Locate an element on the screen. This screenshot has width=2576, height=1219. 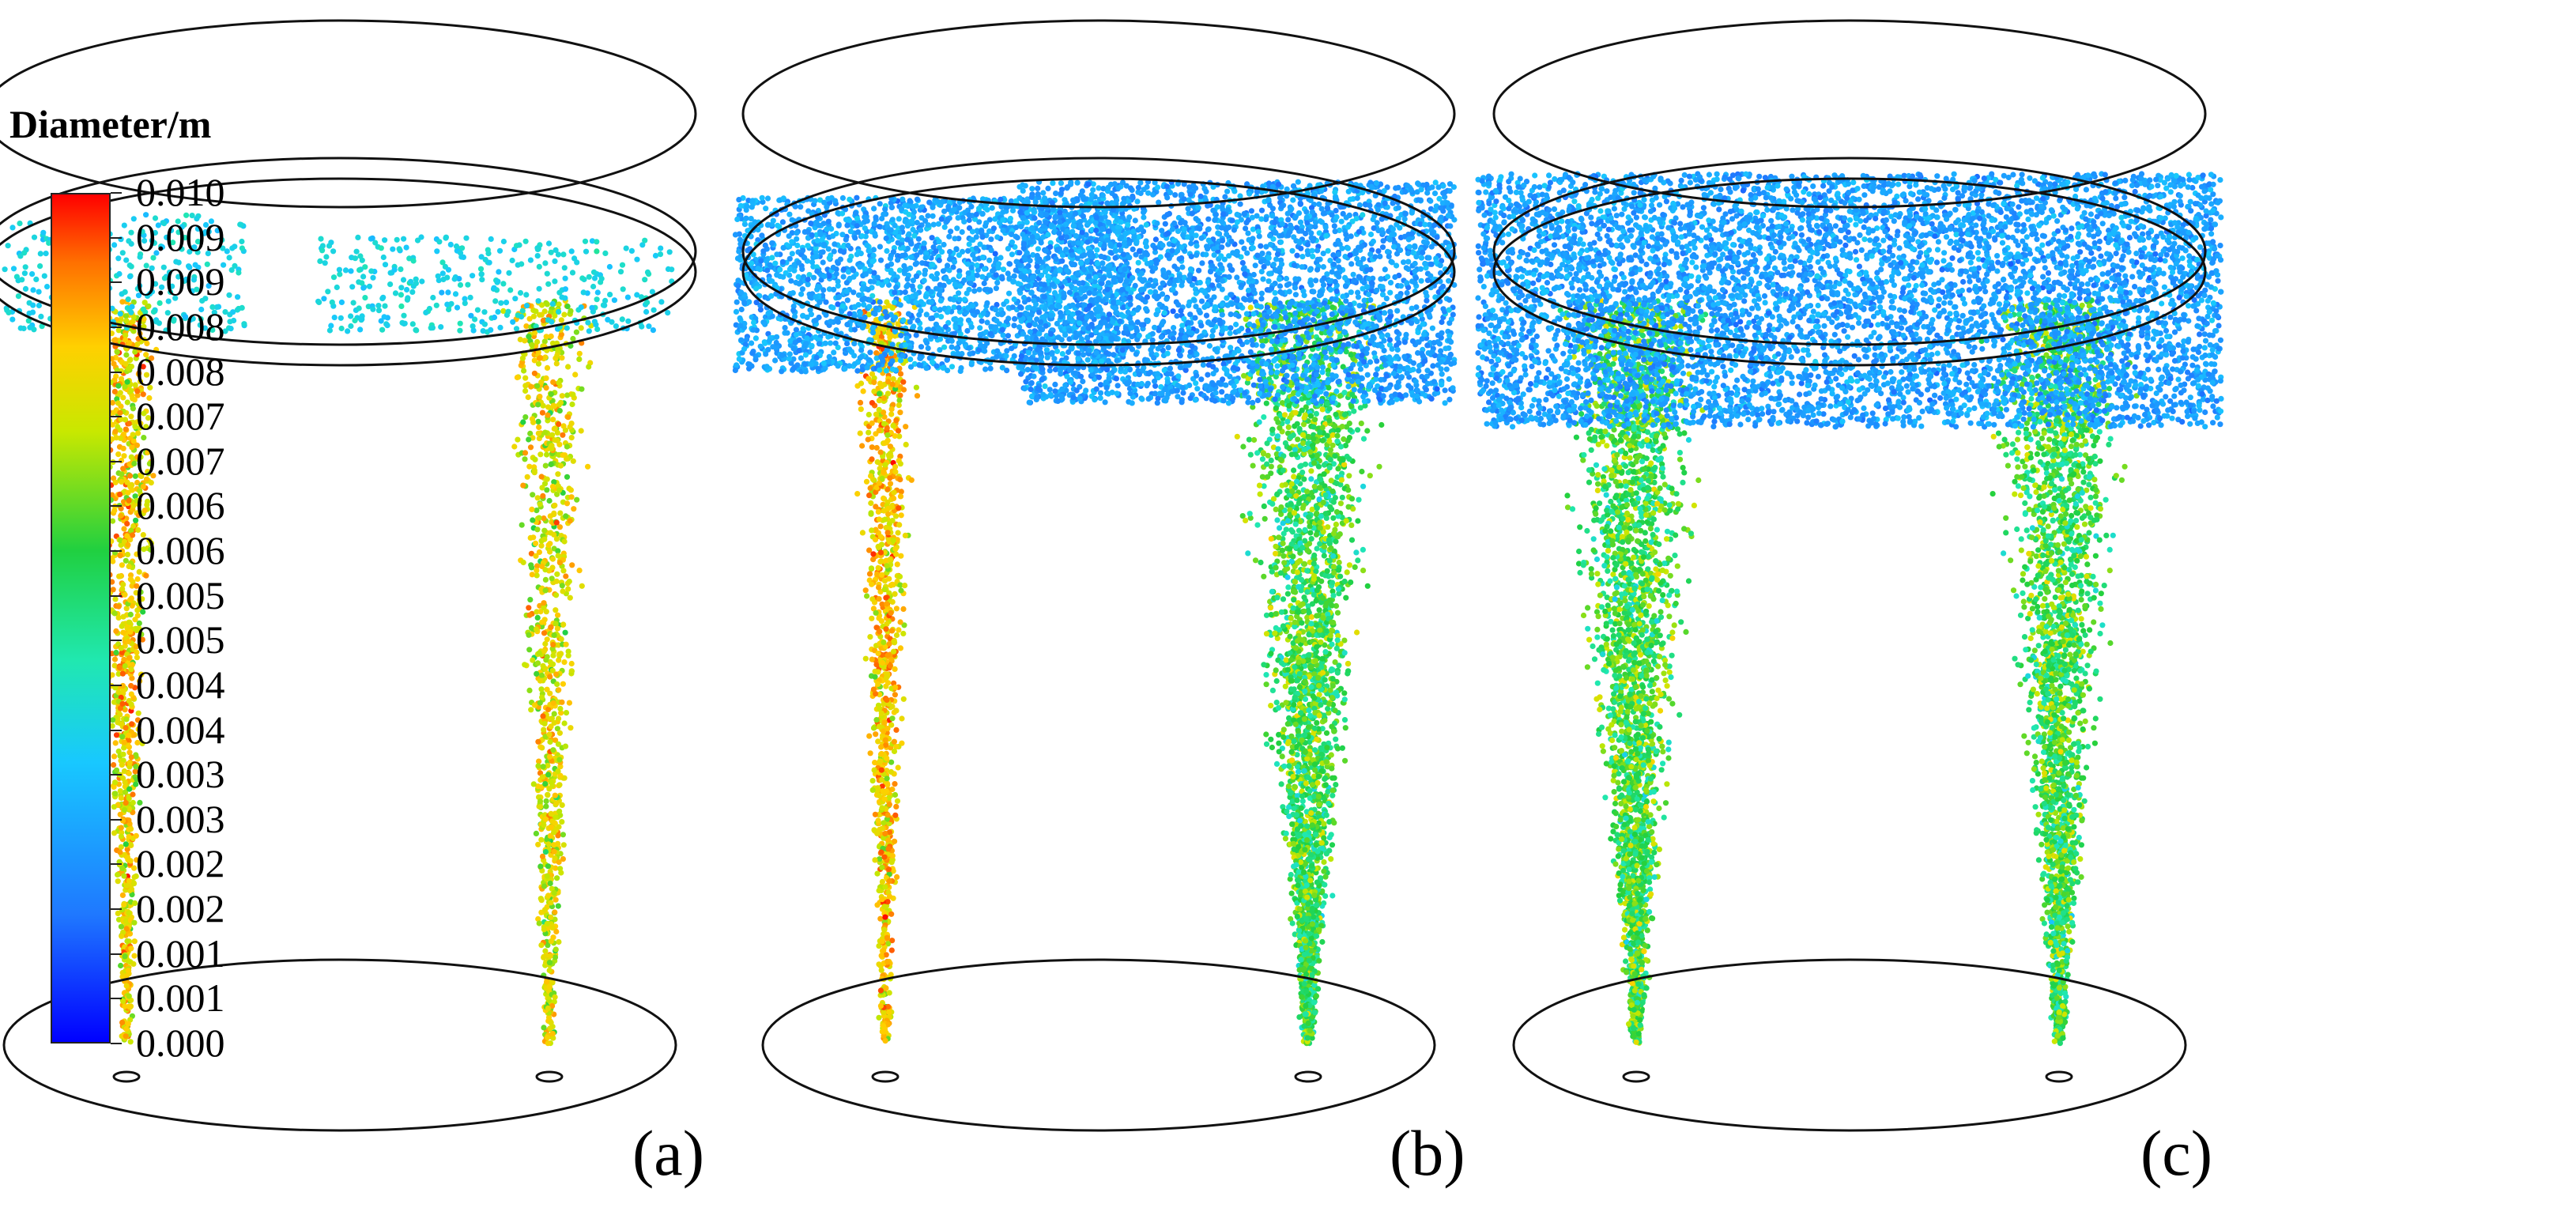
legend-title: Diameter/m is located at coordinates (110, 124).